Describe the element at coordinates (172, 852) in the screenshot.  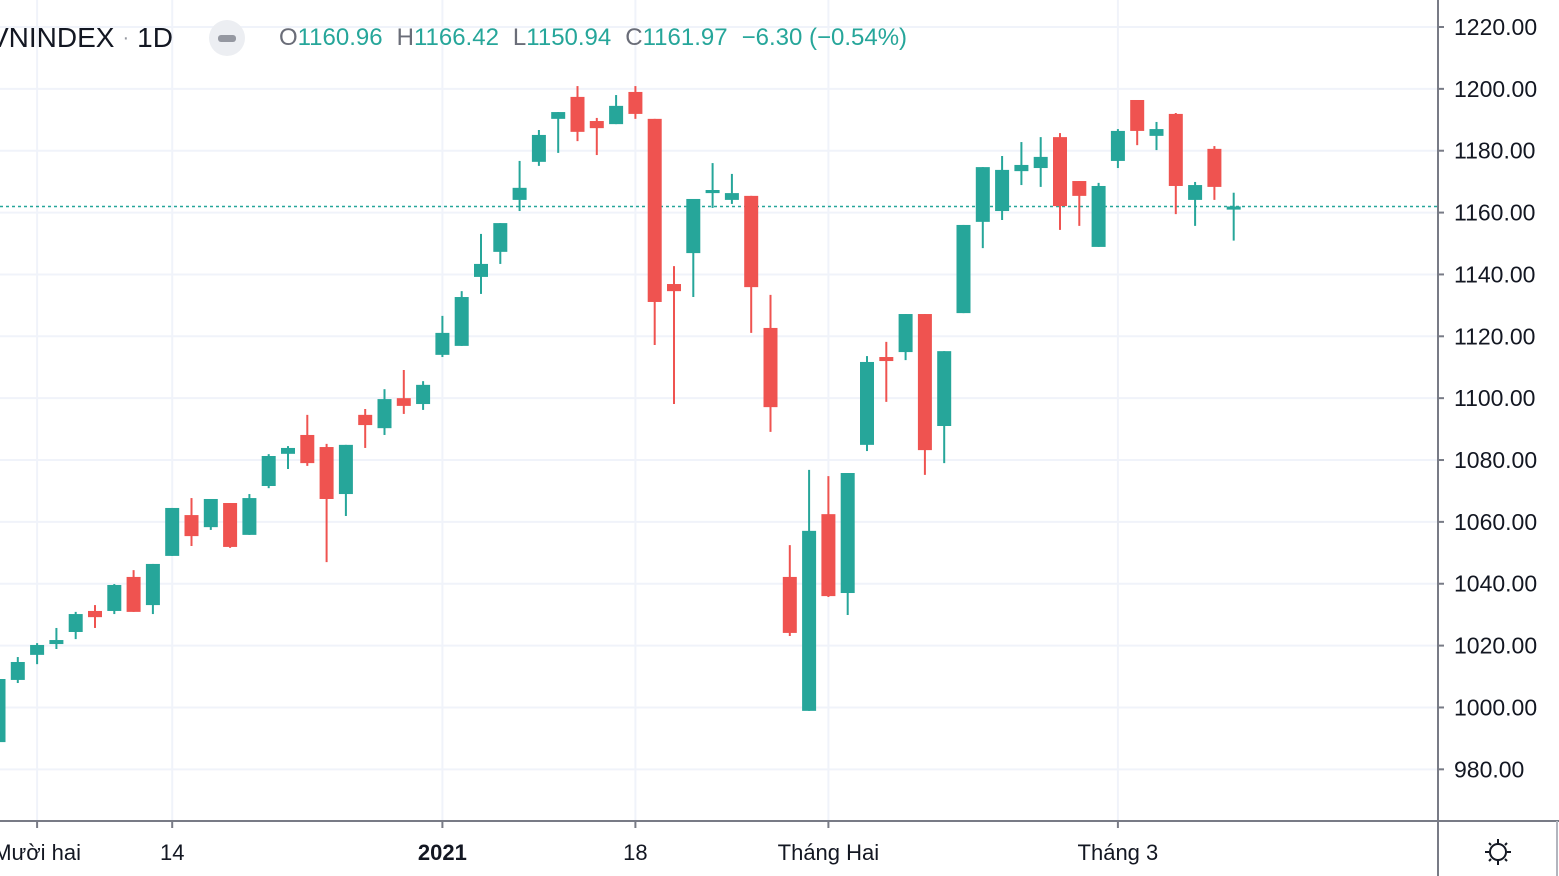
I see `time-tick-label: 14` at that location.